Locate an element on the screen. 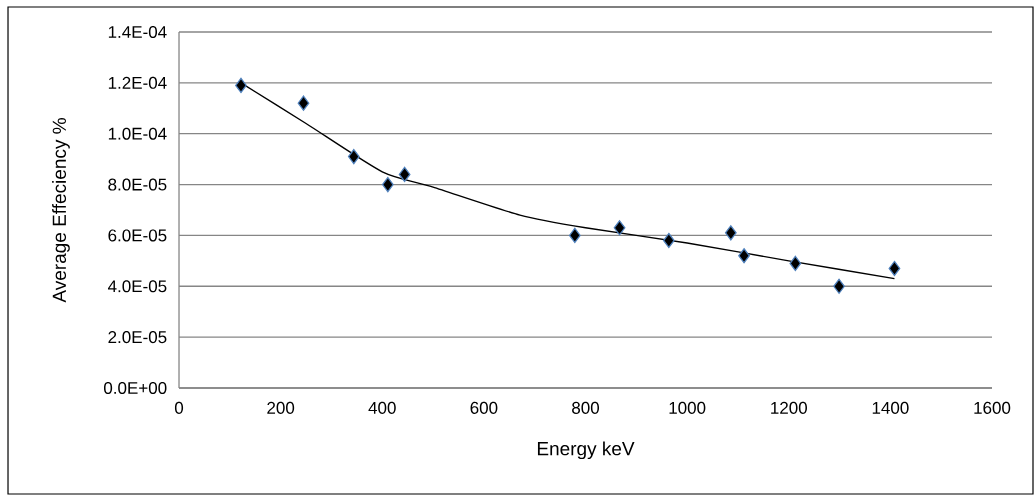  y-tick-label: 4.0E-05 is located at coordinates (137, 286).